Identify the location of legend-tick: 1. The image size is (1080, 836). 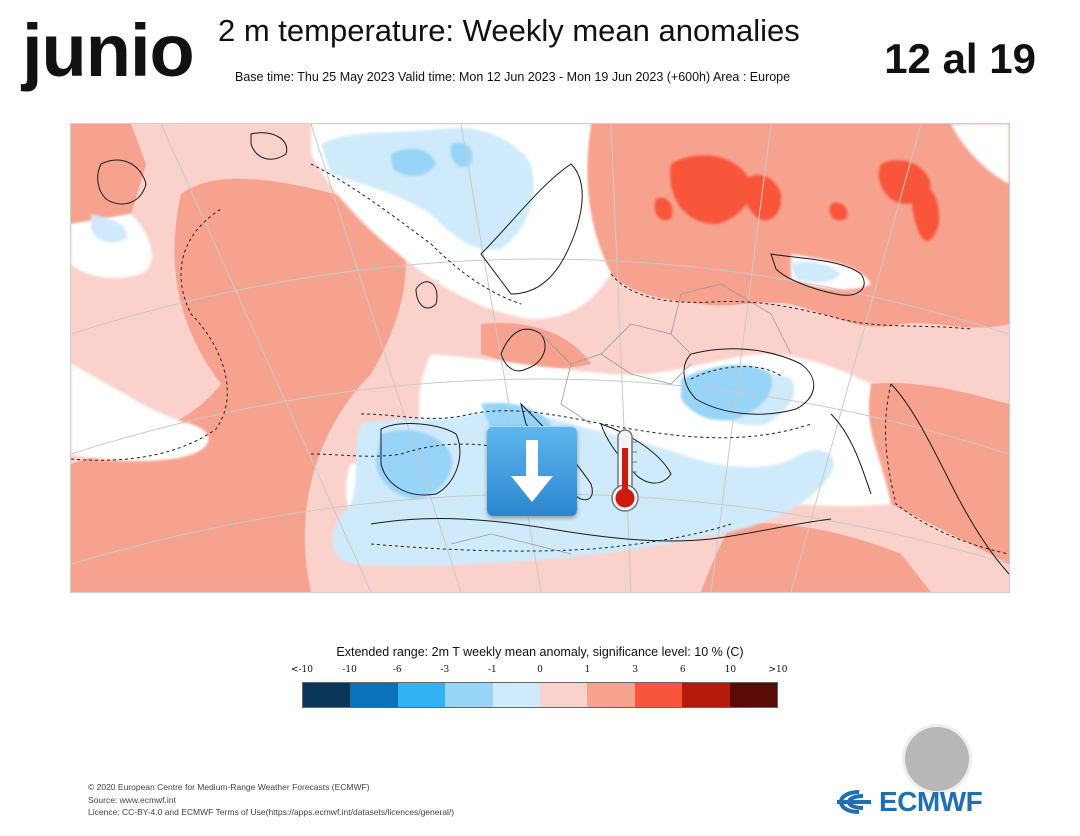
(587, 670).